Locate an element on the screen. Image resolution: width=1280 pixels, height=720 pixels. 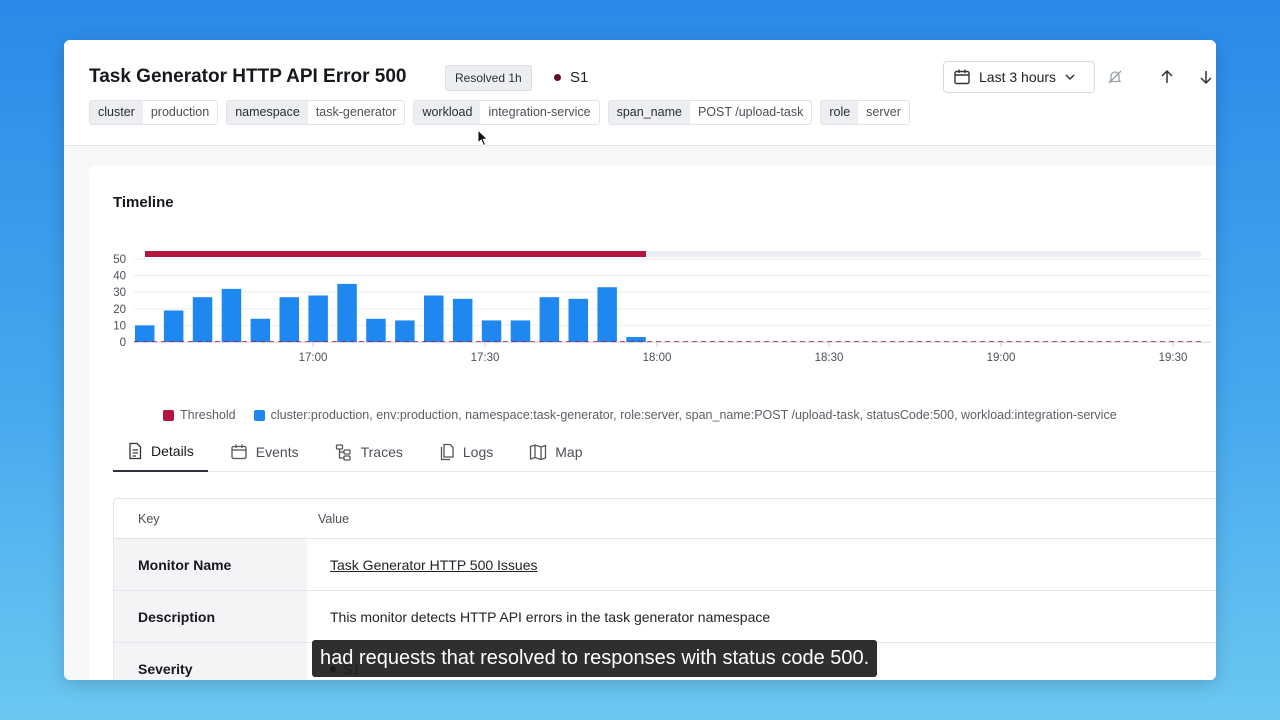
tag-role: role server is located at coordinates (865, 112).